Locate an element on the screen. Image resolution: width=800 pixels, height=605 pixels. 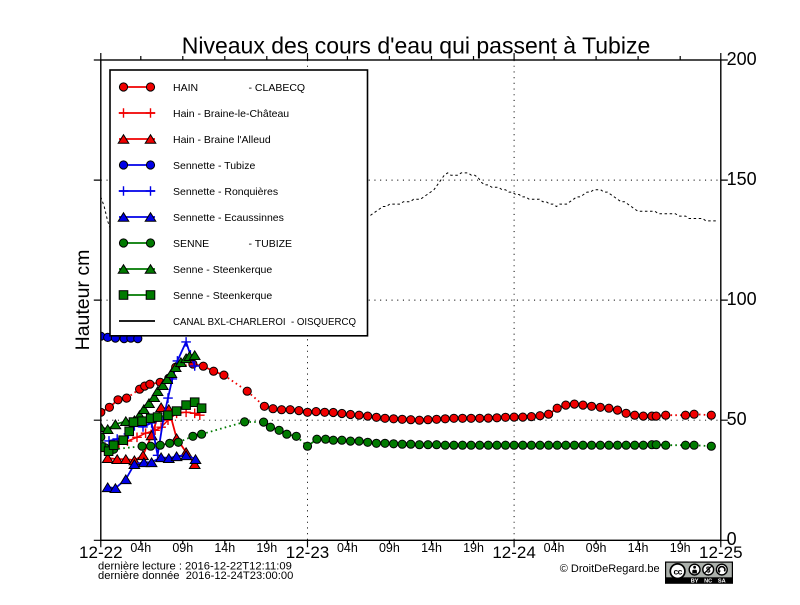
svg-text: 100 is located at coordinates (742, 299).